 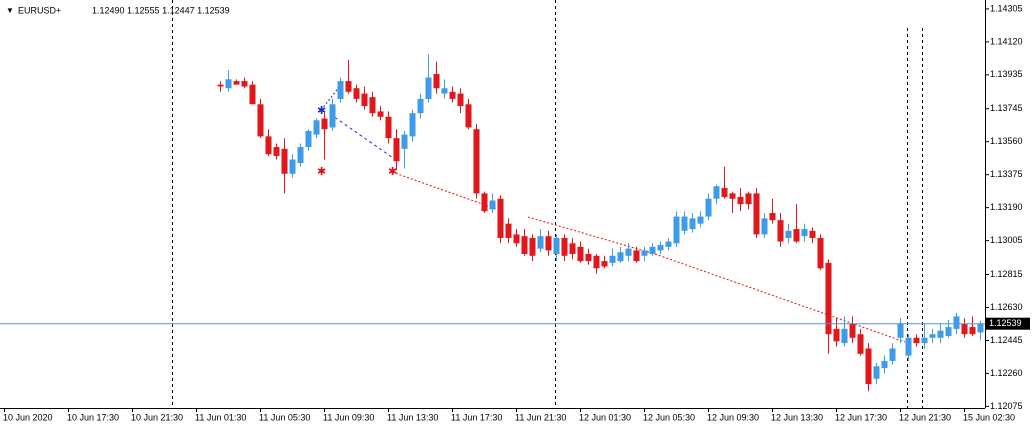 What do you see at coordinates (1006, 74) in the screenshot?
I see `y-tick-label: 1.13935` at bounding box center [1006, 74].